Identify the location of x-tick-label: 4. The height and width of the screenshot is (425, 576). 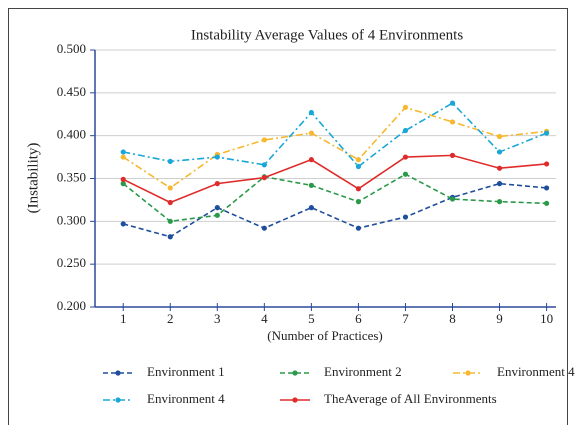
(264, 318).